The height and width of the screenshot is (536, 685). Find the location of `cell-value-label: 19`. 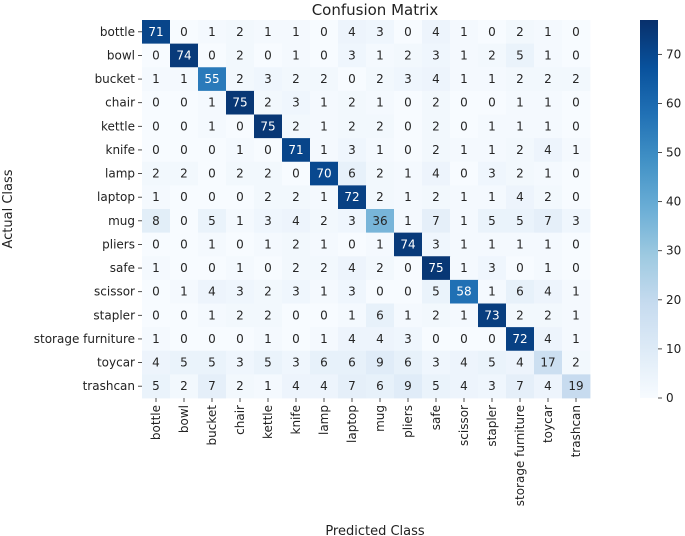

cell-value-label: 19 is located at coordinates (575, 386).